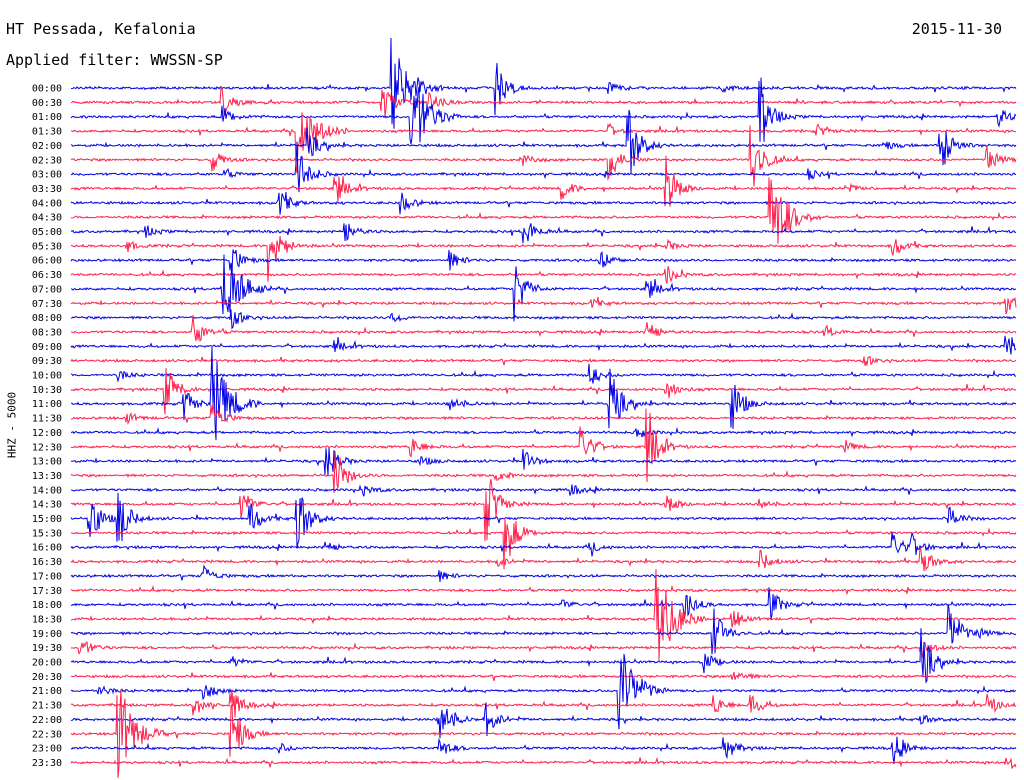 This screenshot has width=1024, height=780. I want to click on time-tick-label: 22:30, so click(47, 734).